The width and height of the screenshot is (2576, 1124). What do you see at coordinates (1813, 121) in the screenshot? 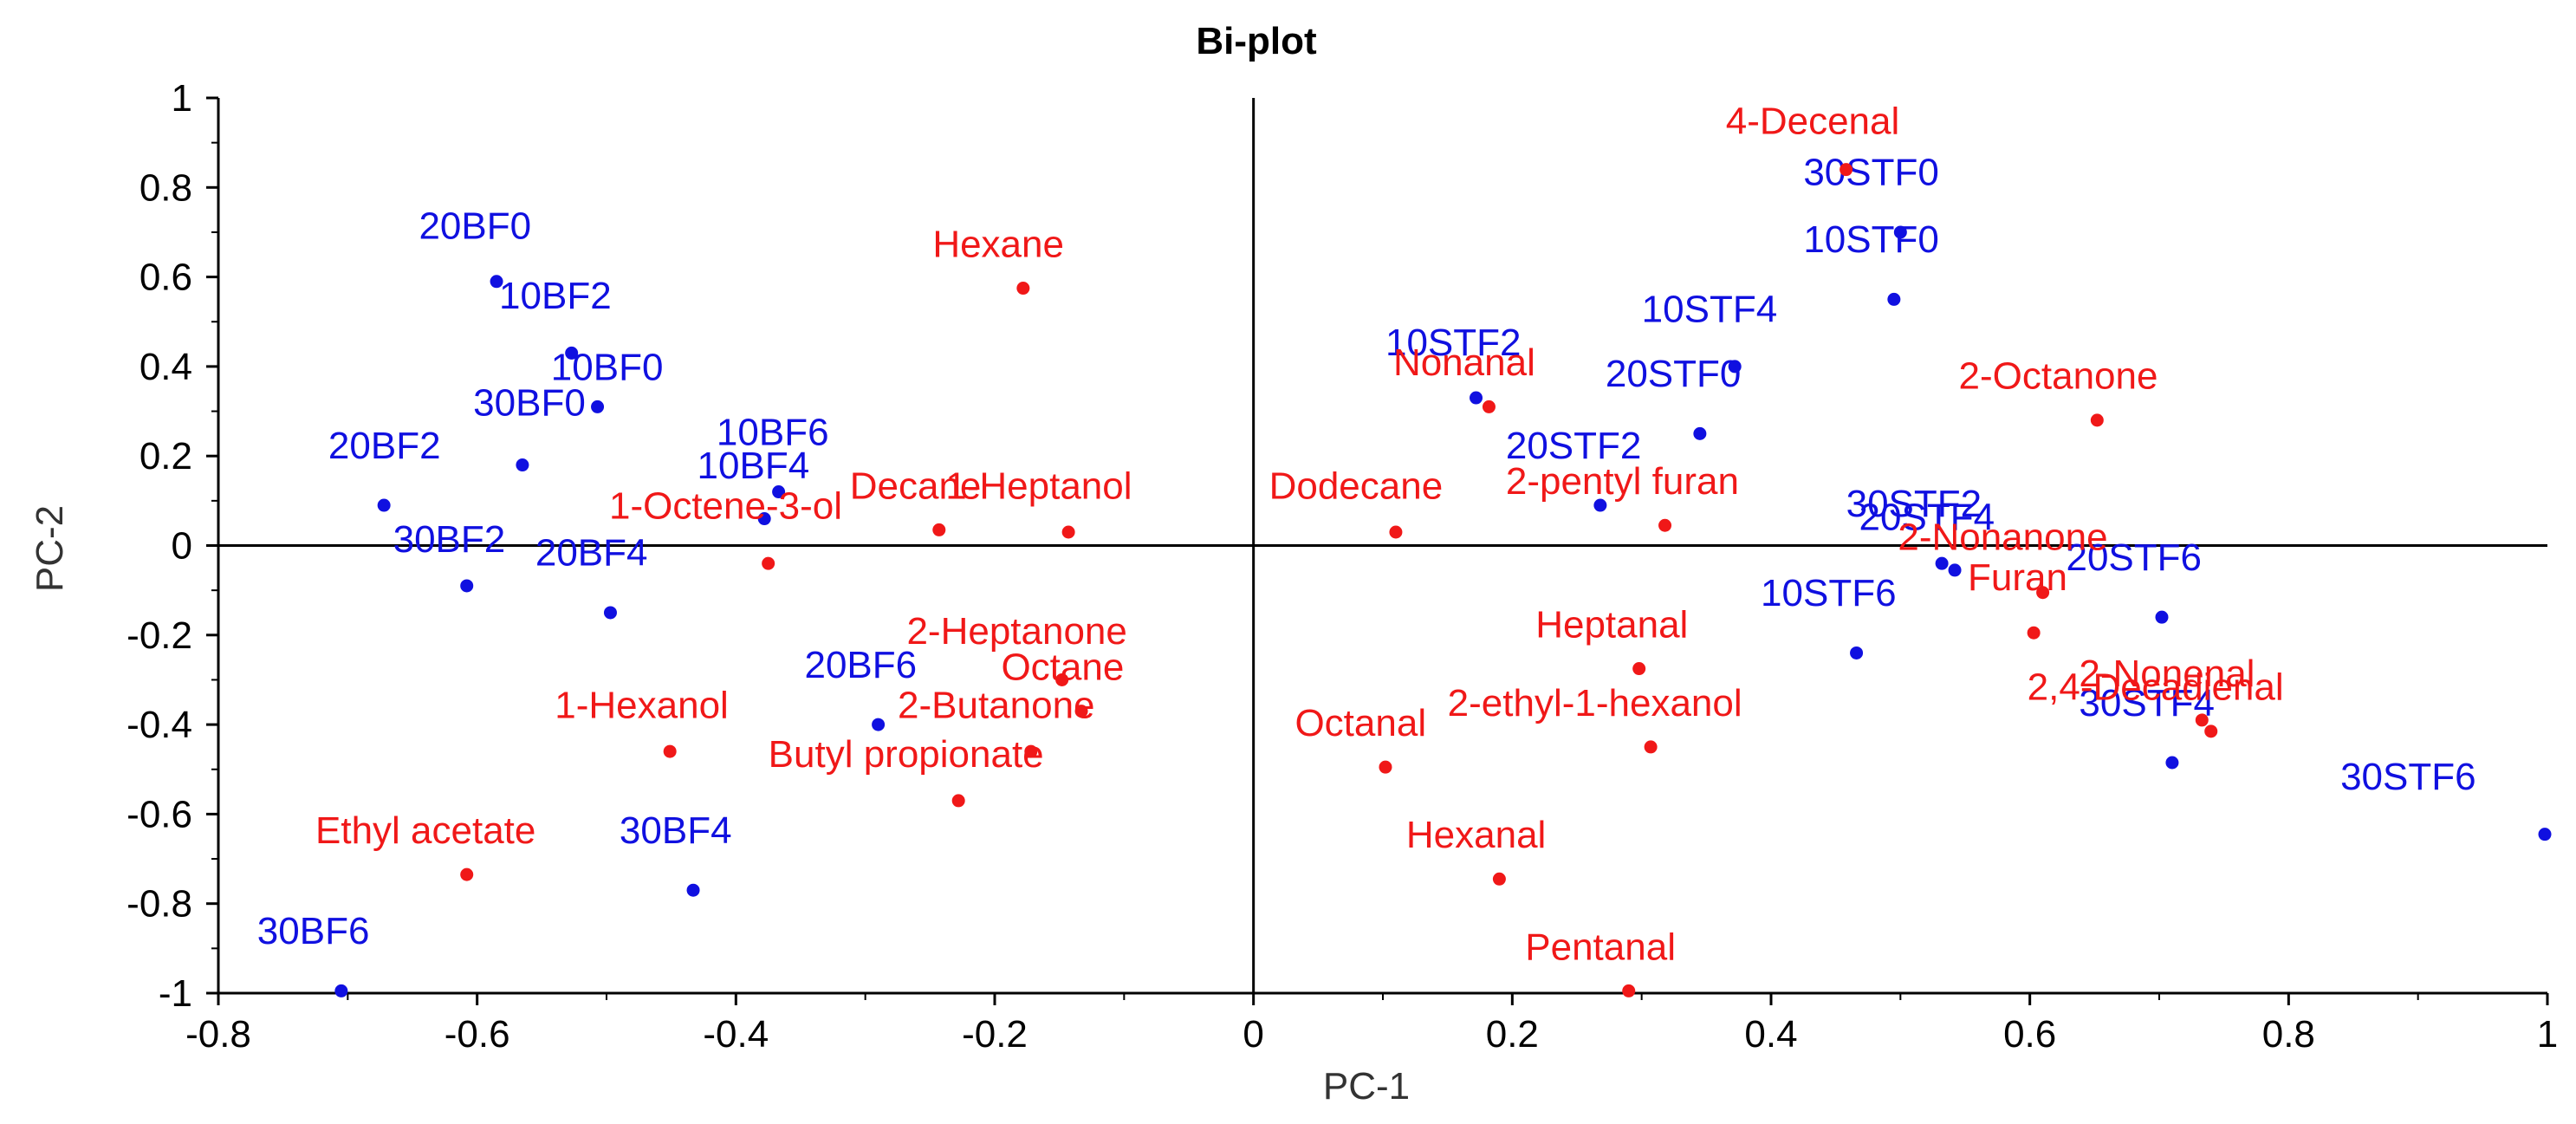
I see `point-label: 4-Decenal` at bounding box center [1813, 121].